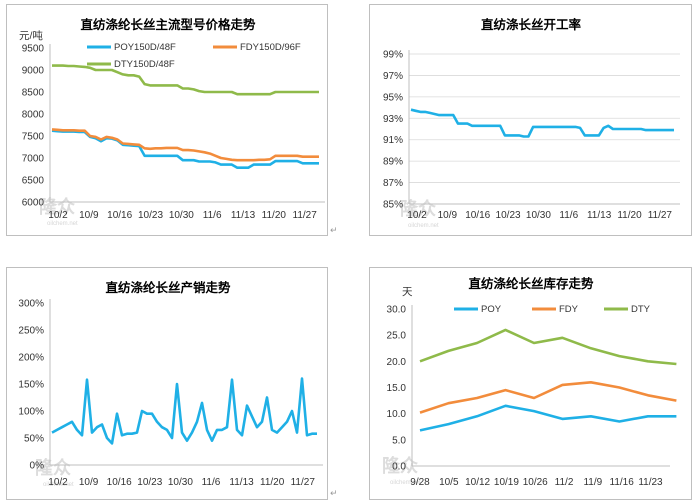 This screenshot has width=698, height=502. I want to click on legend-label-fdy: FDY150D/96F, so click(270, 47).